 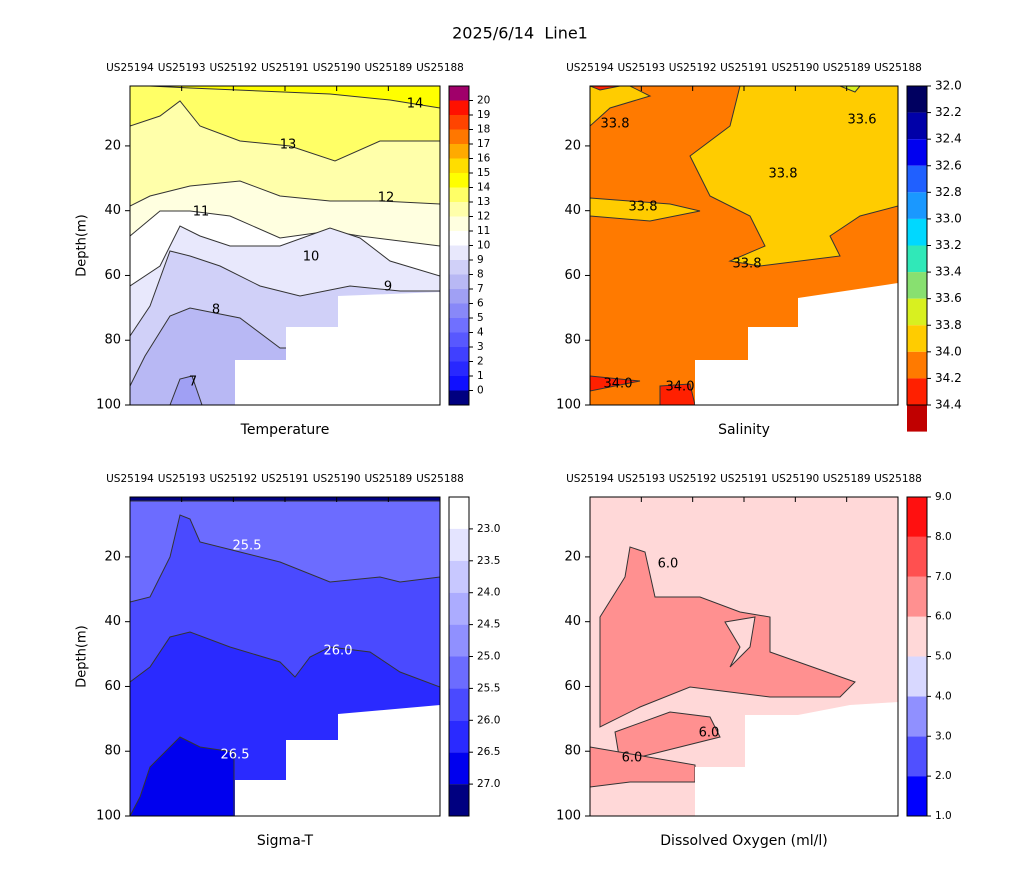 What do you see at coordinates (484, 159) in the screenshot?
I see `colorbar-tick-label: 16` at bounding box center [484, 159].